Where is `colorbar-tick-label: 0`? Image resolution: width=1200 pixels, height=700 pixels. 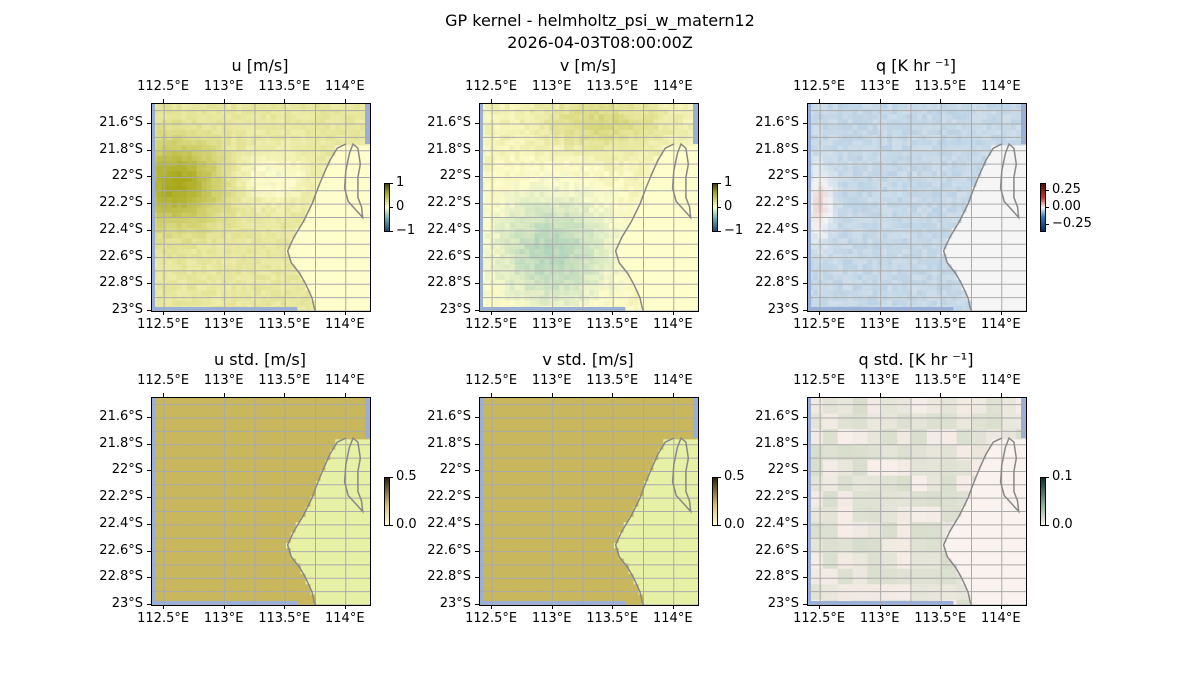
colorbar-tick-label: 0 is located at coordinates (400, 206).